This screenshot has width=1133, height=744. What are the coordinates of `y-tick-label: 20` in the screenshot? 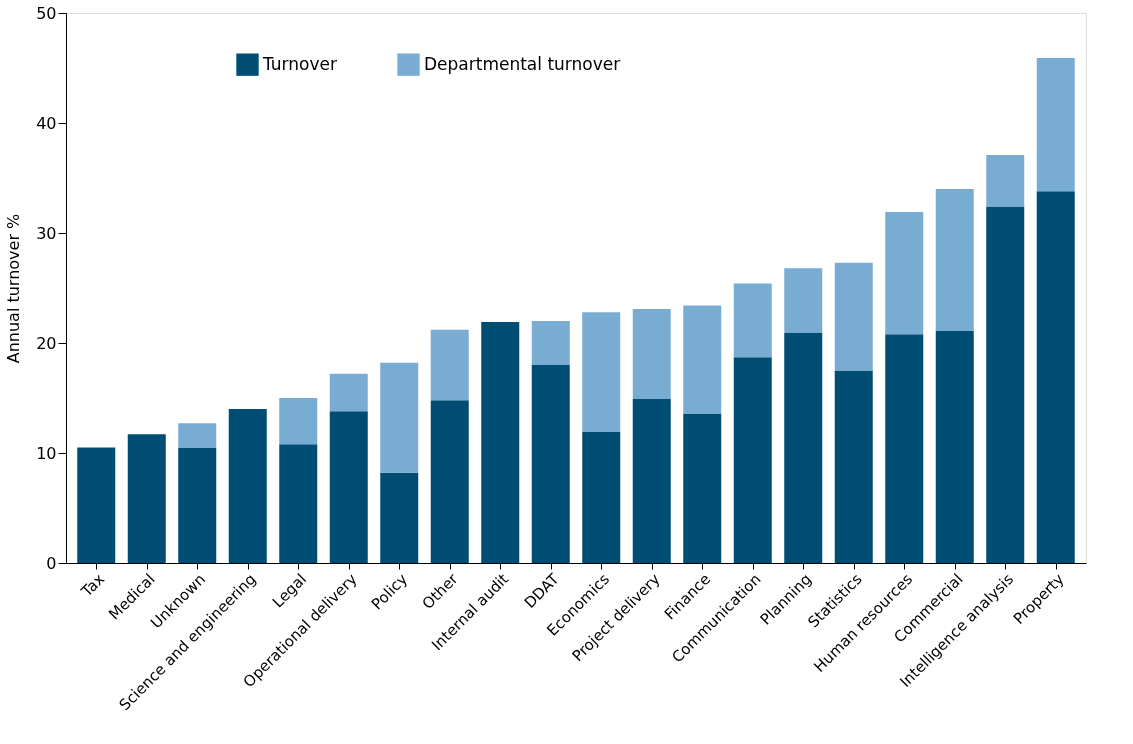 It's located at (46, 343).